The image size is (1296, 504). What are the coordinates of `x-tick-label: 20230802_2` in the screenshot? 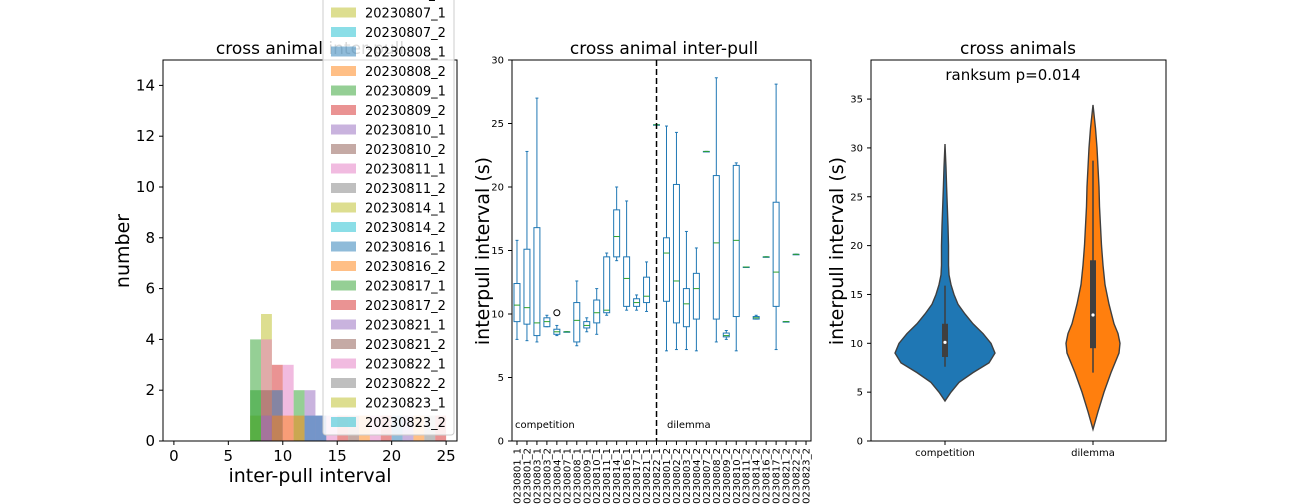 It's located at (677, 476).